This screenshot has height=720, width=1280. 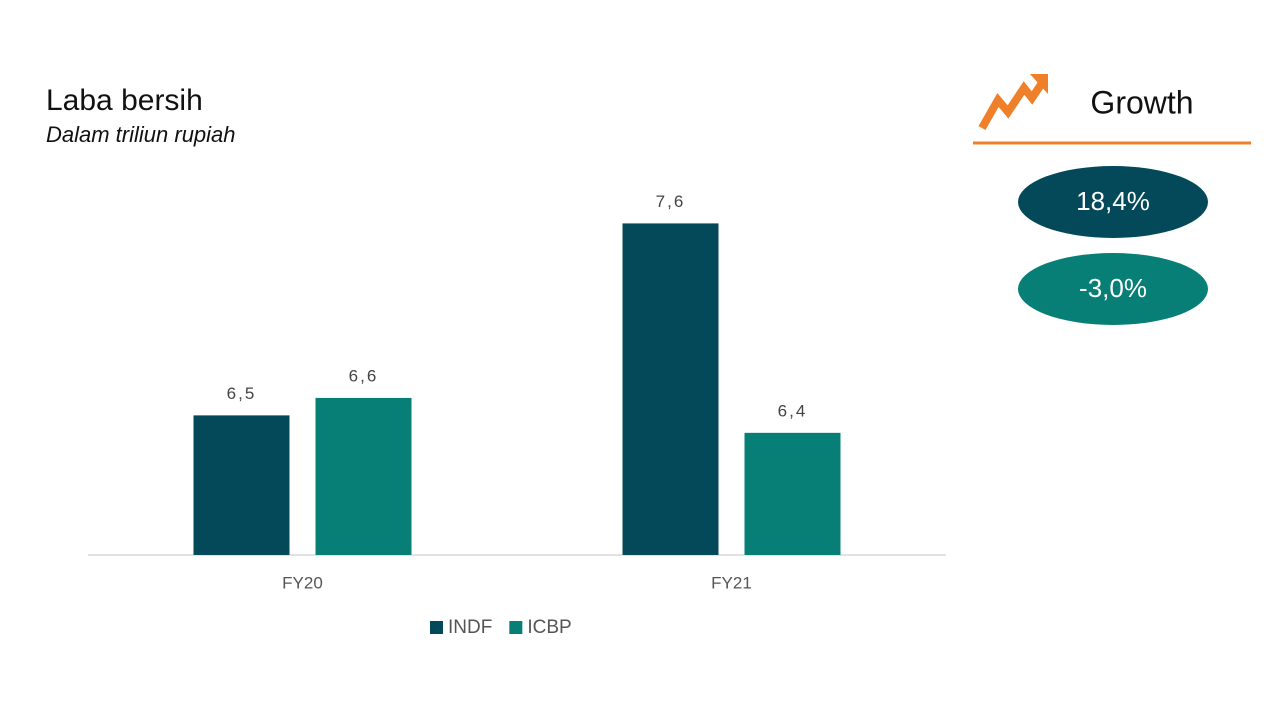 I want to click on x-tick-label: FY21, so click(x=731, y=582).